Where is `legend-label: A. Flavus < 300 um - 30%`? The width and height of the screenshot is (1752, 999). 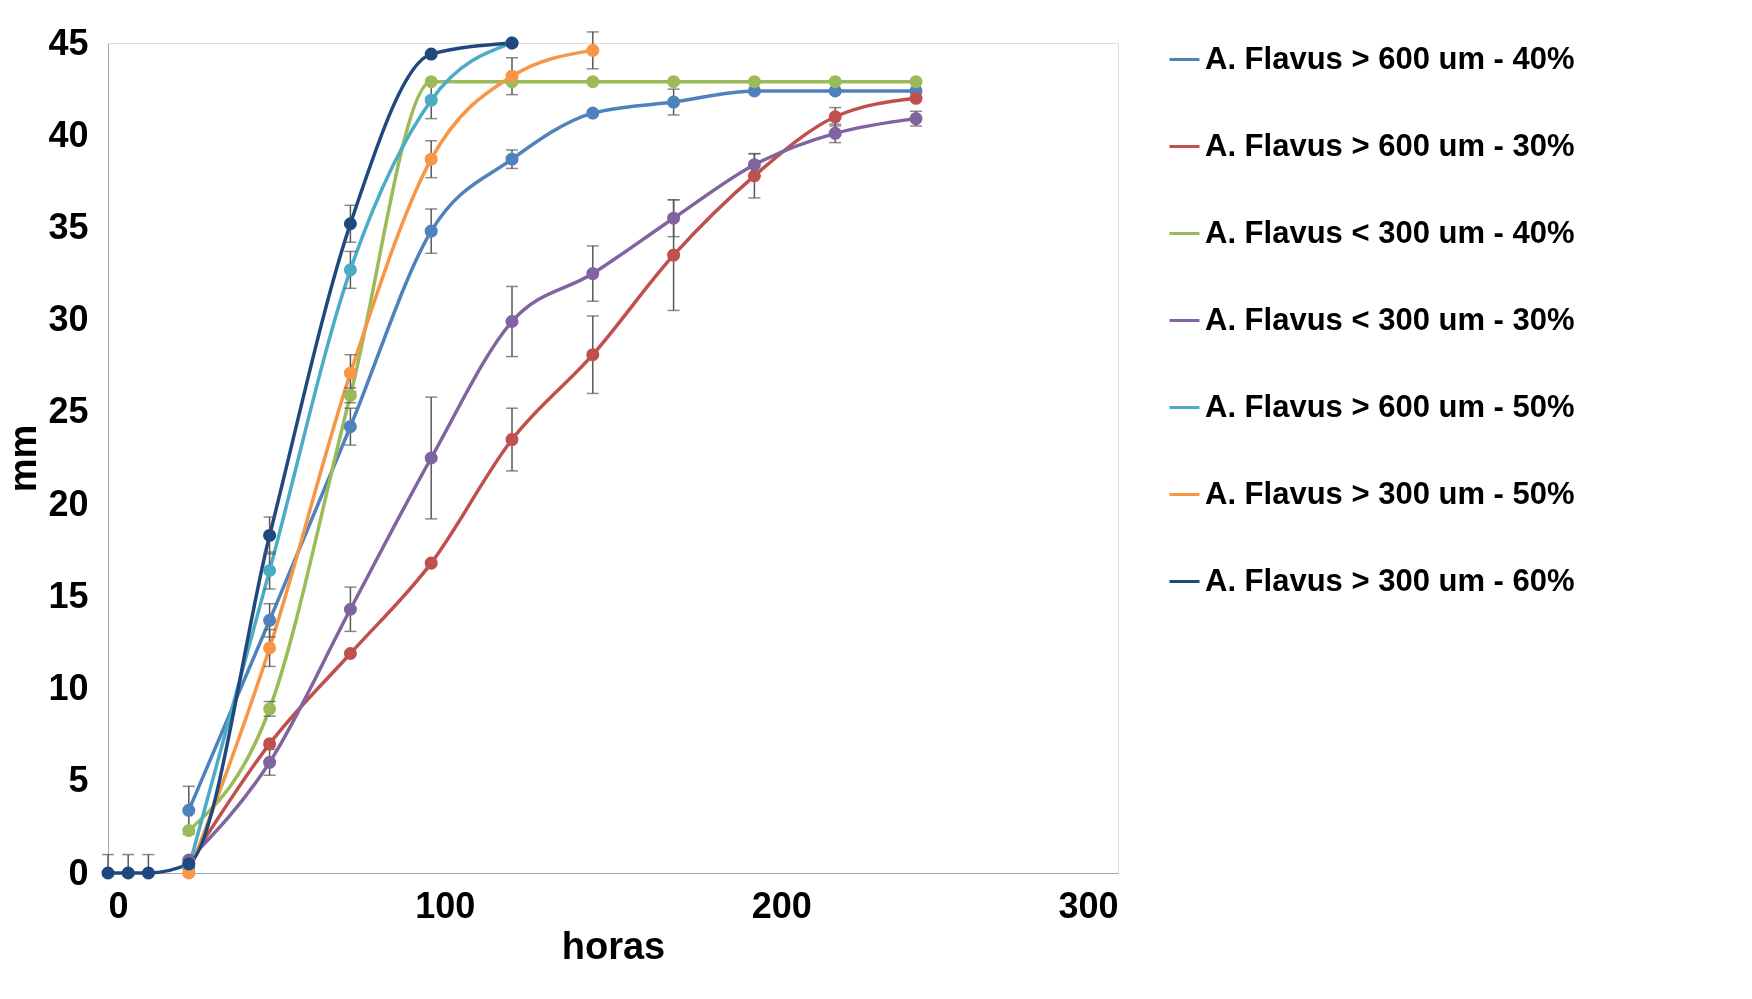 legend-label: A. Flavus < 300 um - 30% is located at coordinates (1390, 319).